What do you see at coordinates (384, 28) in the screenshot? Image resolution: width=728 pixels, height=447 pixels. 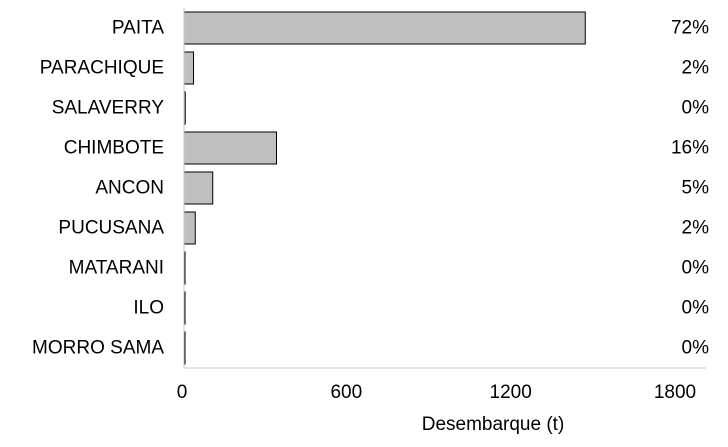 I see `bar-paita` at bounding box center [384, 28].